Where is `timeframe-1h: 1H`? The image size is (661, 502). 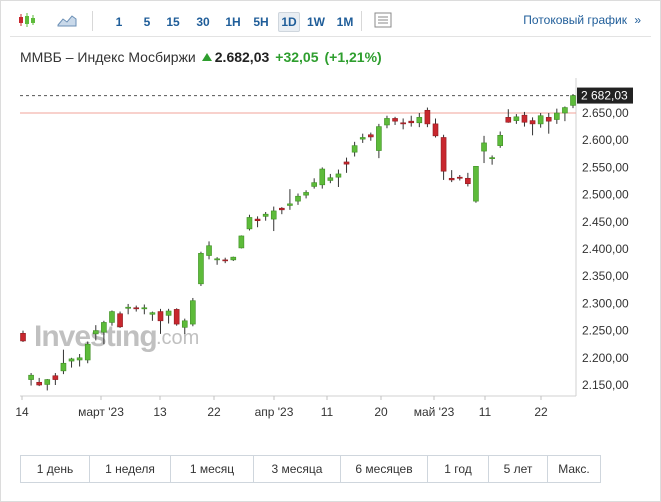
timeframe-1h: 1H is located at coordinates (233, 22).